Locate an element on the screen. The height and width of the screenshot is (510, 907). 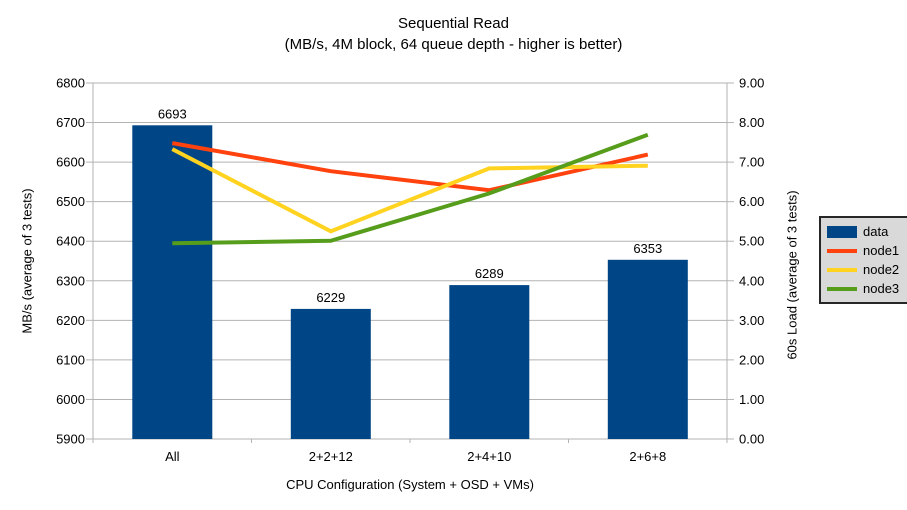
right-tick-label: 1.00 is located at coordinates (751, 399).